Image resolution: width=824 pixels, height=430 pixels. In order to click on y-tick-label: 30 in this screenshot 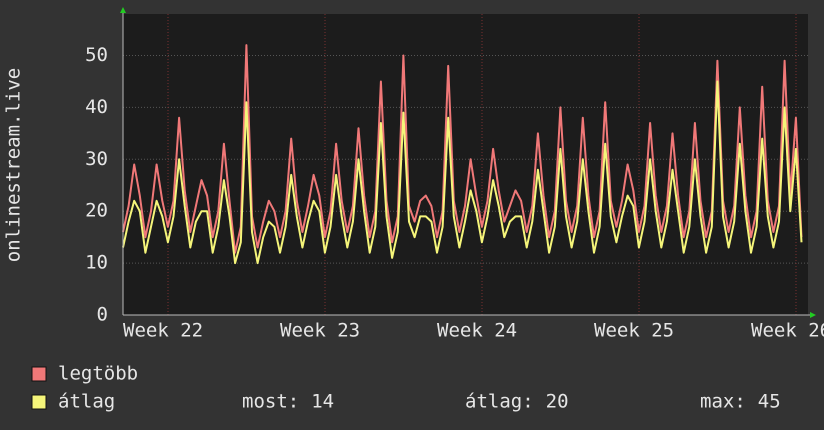, I will do `click(96, 159)`.